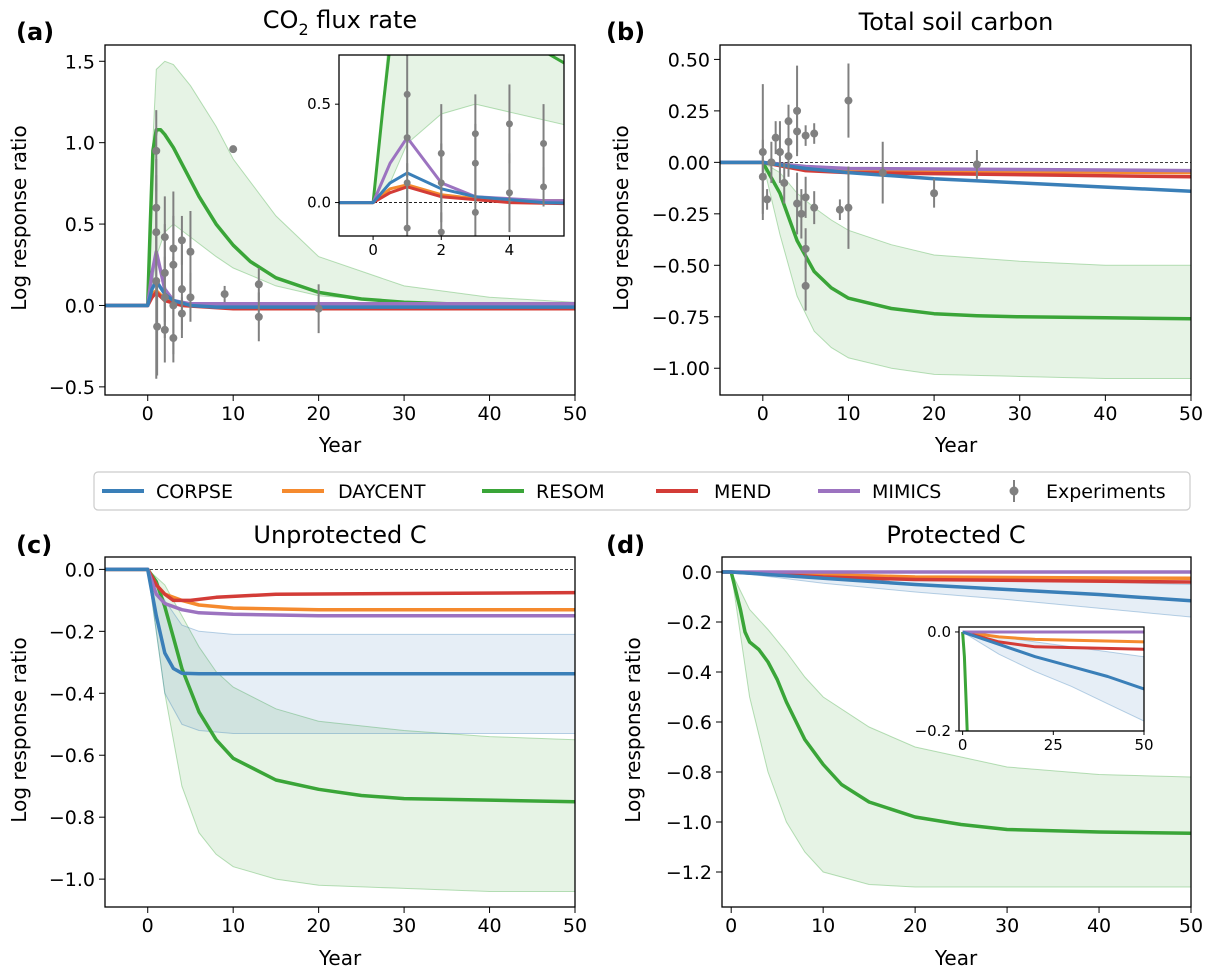  I want to click on legend-label-corpse: CORPSE, so click(194, 492).